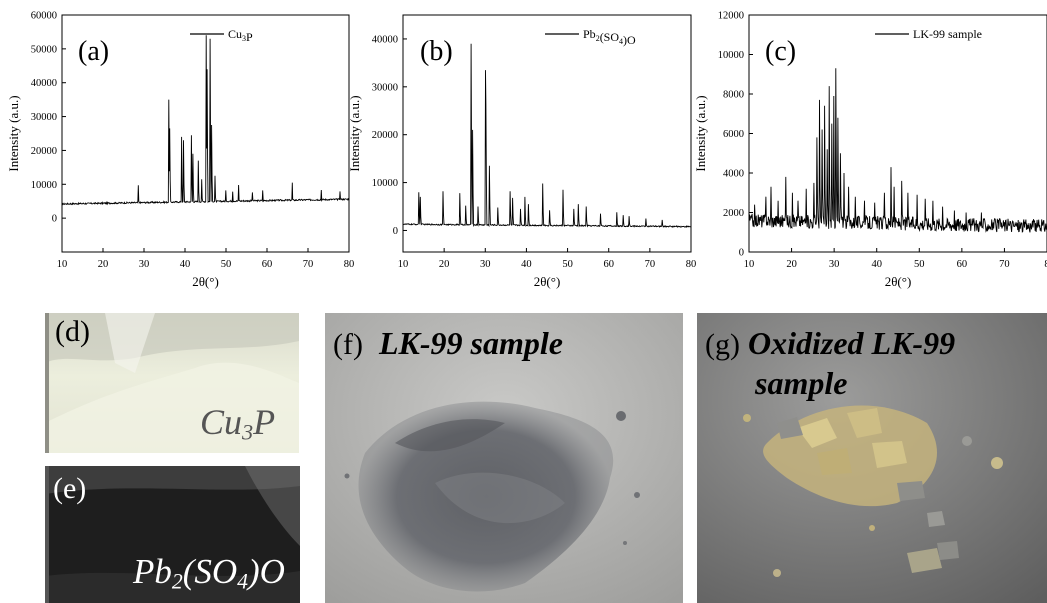 This screenshot has width=1047, height=603. What do you see at coordinates (72, 331) in the screenshot?
I see `panel-label-d: (d)` at bounding box center [72, 331].